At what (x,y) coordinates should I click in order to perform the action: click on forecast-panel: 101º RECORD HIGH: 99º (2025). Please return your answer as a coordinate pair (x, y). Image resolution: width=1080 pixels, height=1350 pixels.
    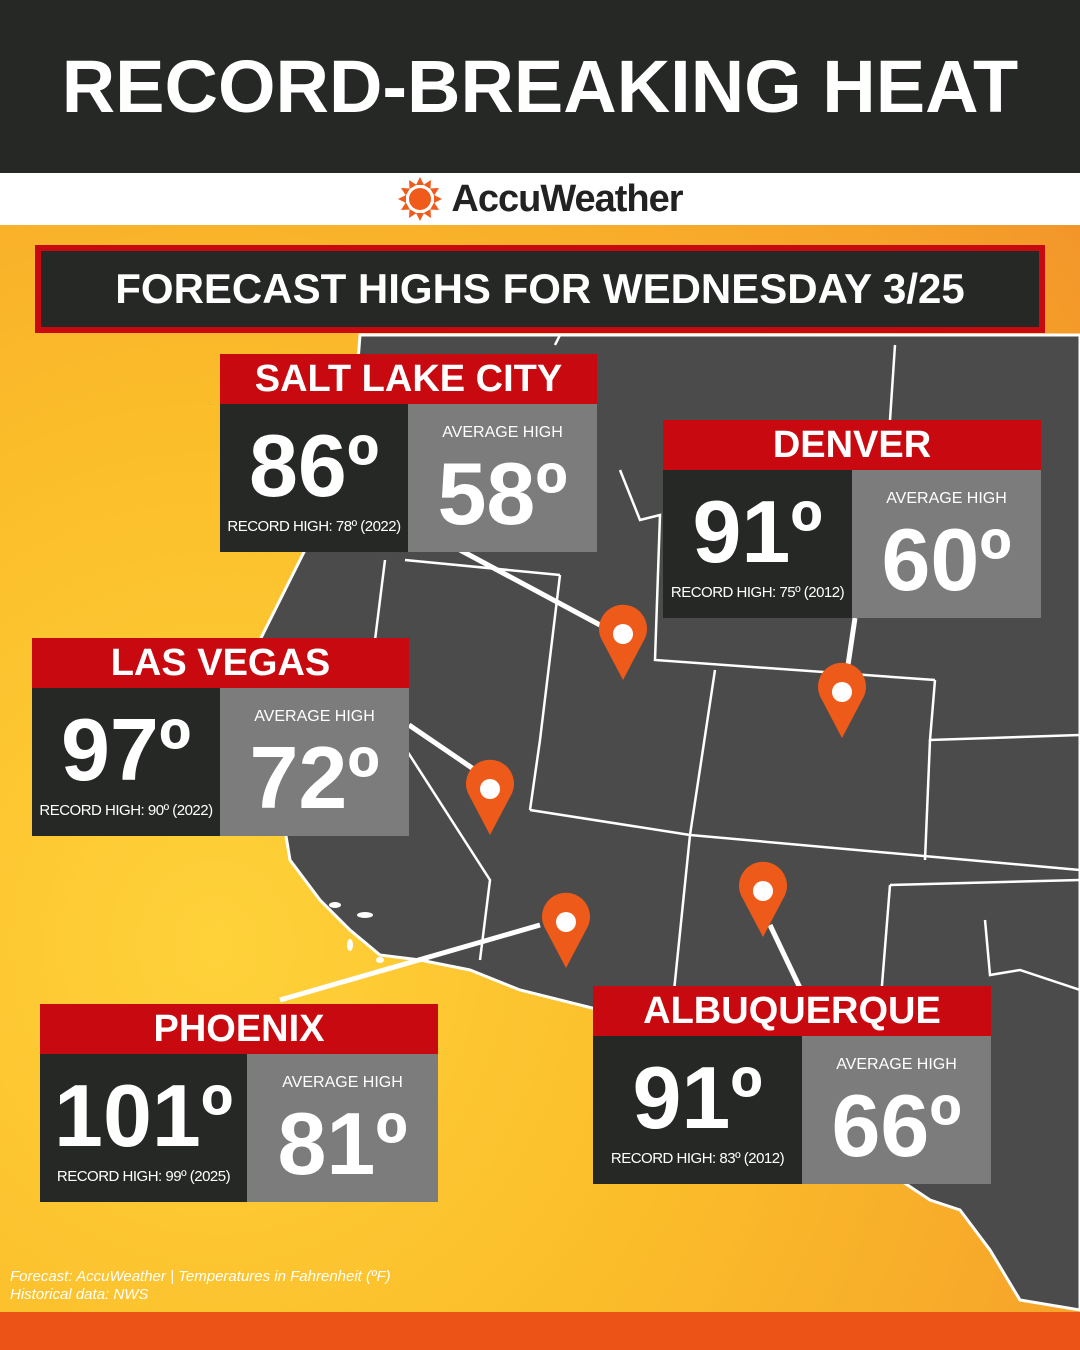
    Looking at the image, I should click on (143, 1128).